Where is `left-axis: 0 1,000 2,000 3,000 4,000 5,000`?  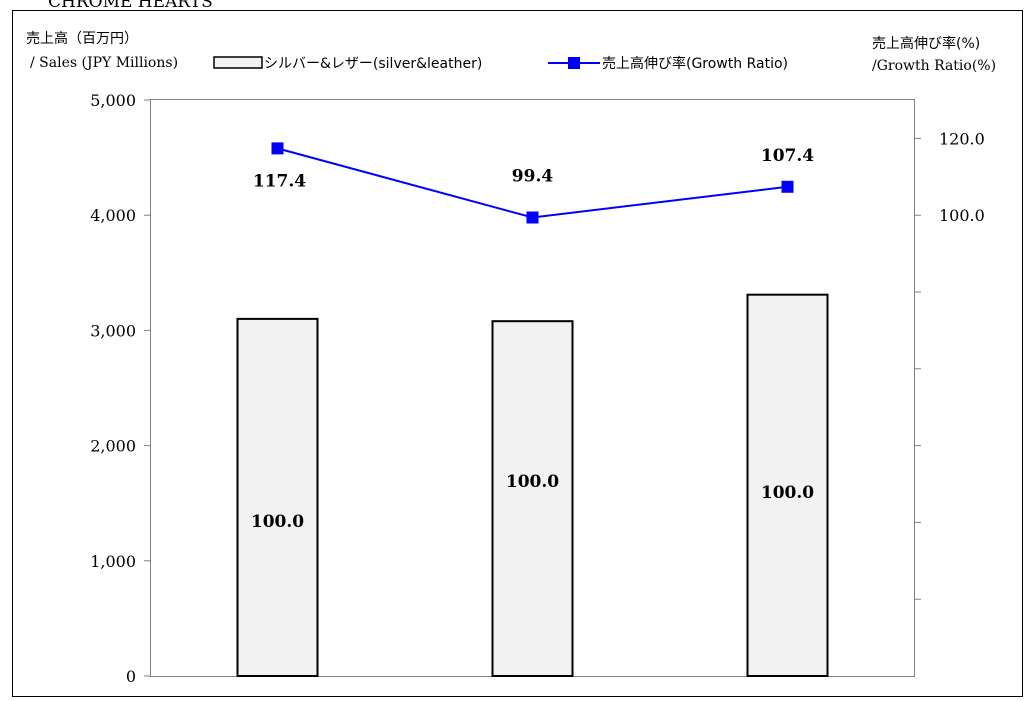 left-axis: 0 1,000 2,000 3,000 4,000 5,000 is located at coordinates (120, 388).